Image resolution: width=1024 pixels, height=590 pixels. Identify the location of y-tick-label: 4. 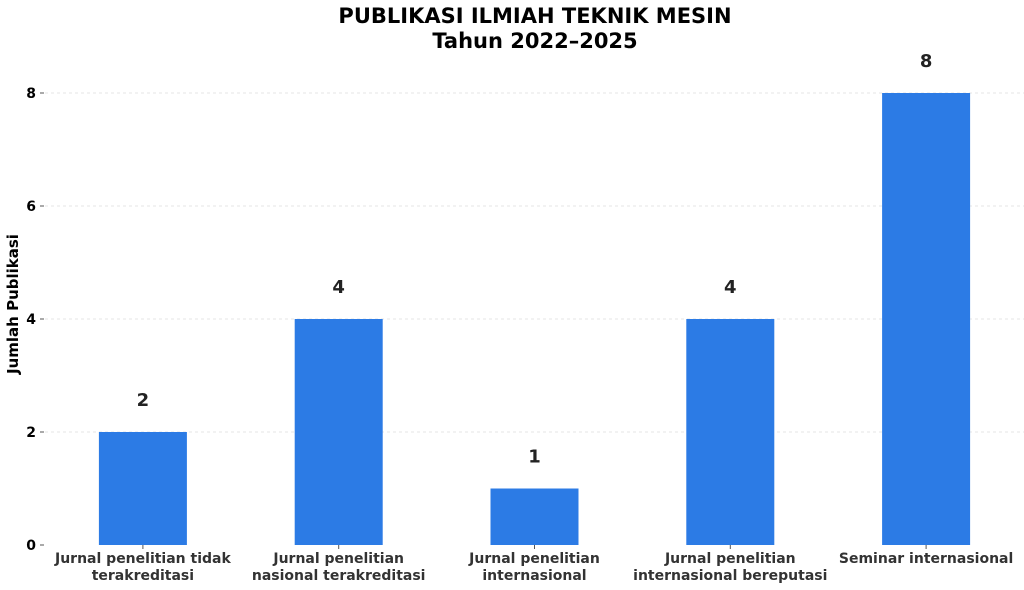
(31, 320).